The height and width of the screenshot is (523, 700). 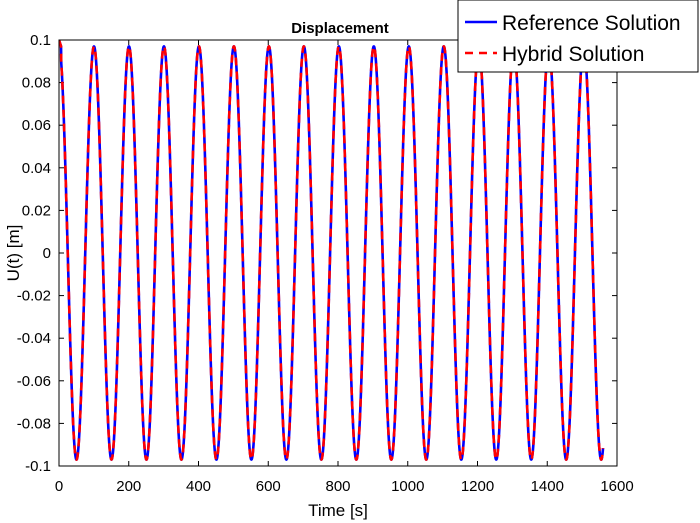 I want to click on y-tick-label: 0.02, so click(x=36, y=210).